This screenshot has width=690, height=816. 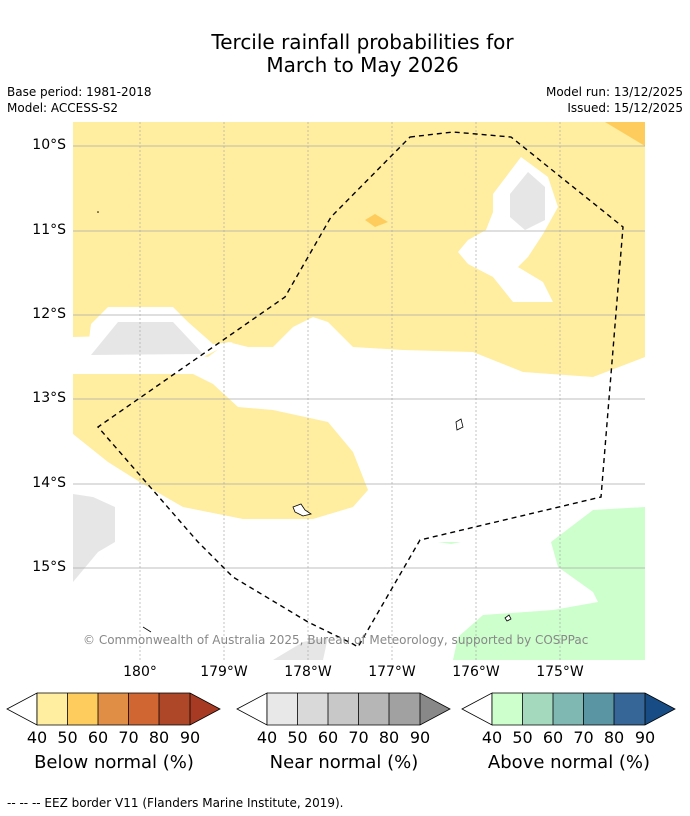 I want to click on above-normal-patch-small, so click(x=449, y=543).